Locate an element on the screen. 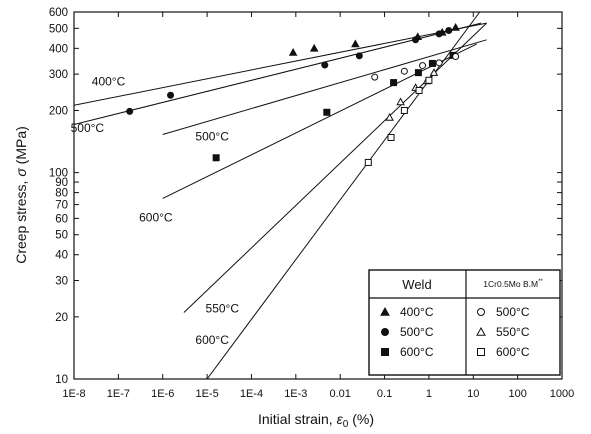 Image resolution: width=591 pixels, height=434 pixels. y-tick-label: 200 is located at coordinates (58, 111).